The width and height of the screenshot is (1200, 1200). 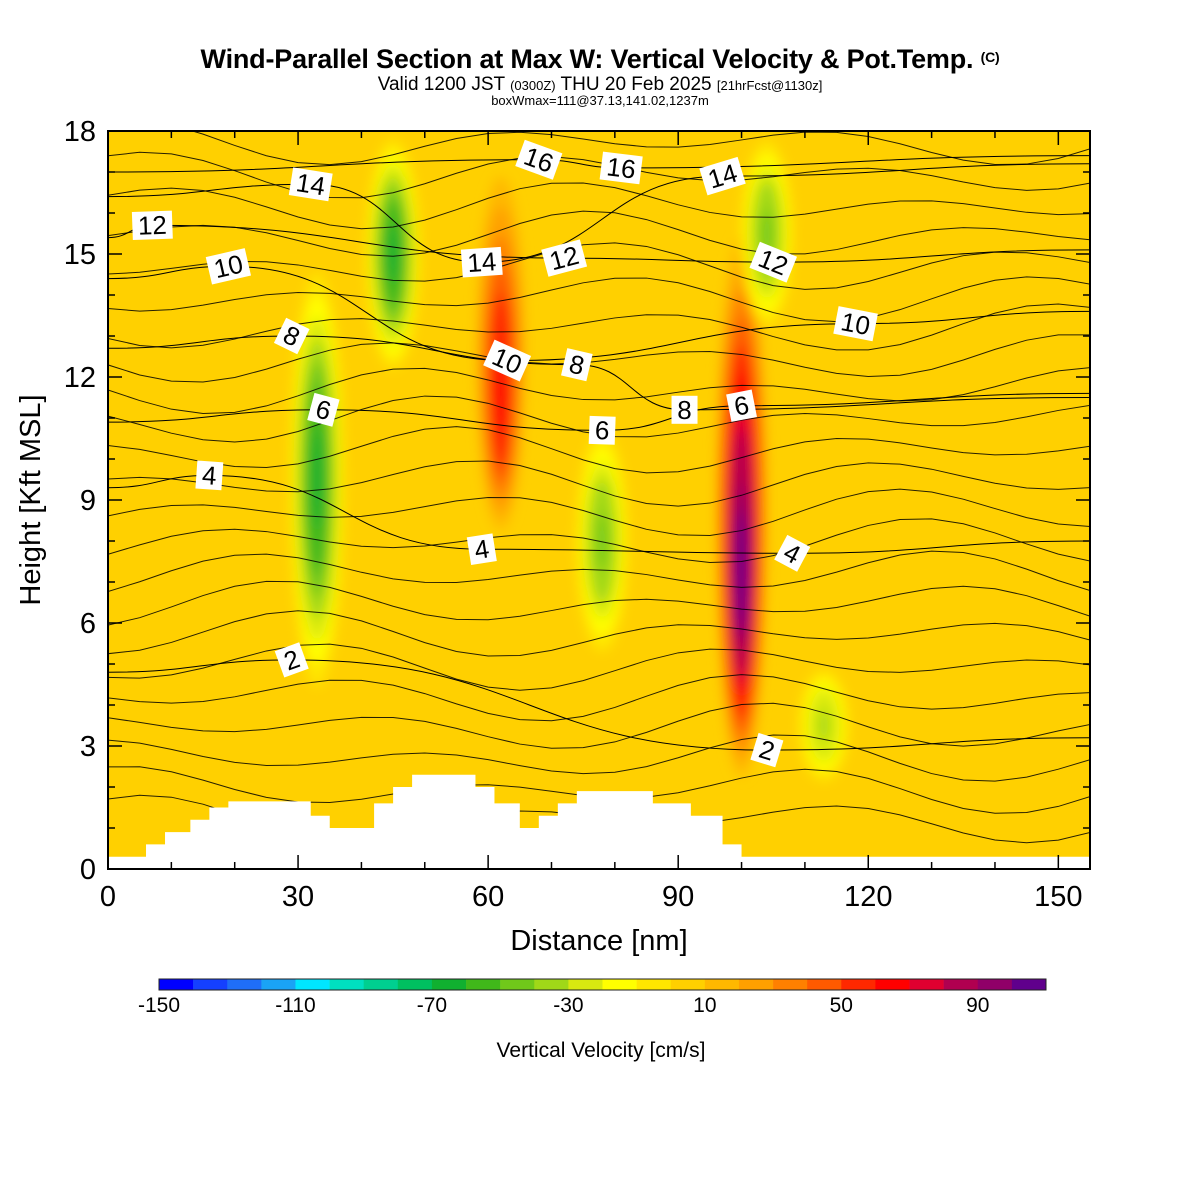 I want to click on y-tick-label: 9, so click(x=88, y=501).